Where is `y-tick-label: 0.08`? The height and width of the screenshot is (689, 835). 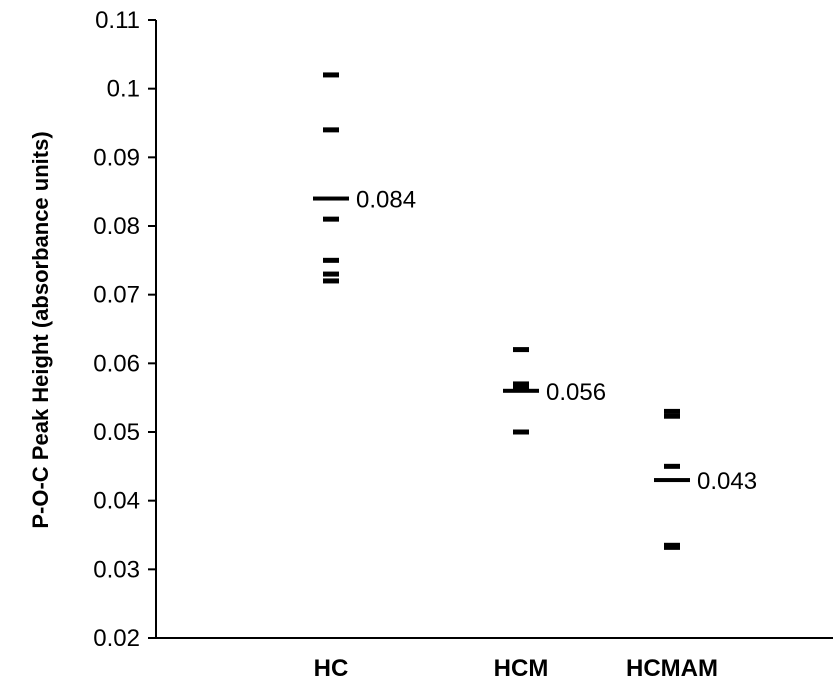 y-tick-label: 0.08 is located at coordinates (116, 226).